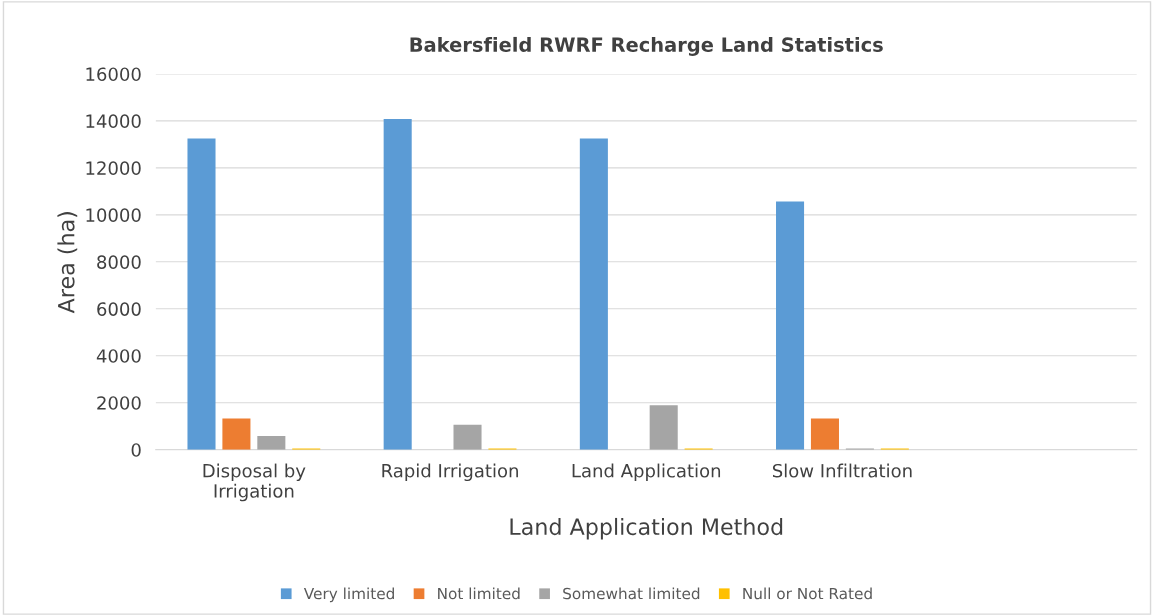  I want to click on chart-title: Bakersfield RWRF Recharge Land Statistics, so click(646, 46).